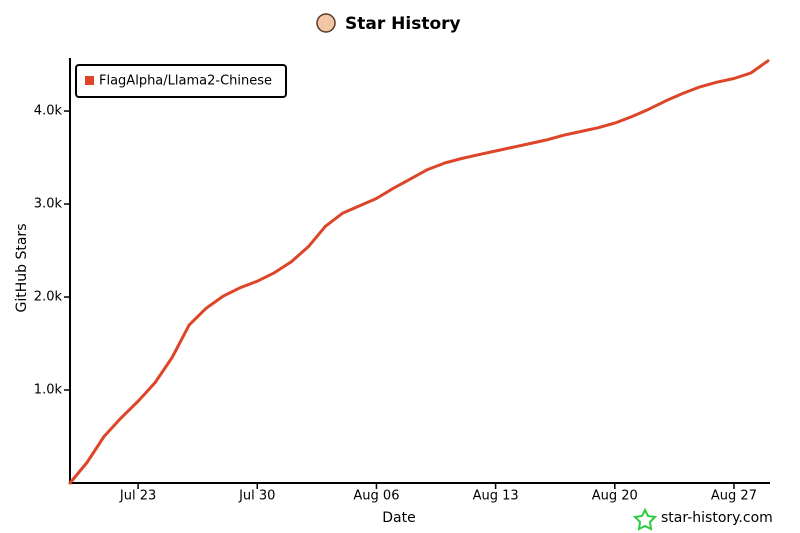 Image resolution: width=800 pixels, height=533 pixels. Describe the element at coordinates (326, 23) in the screenshot. I see `logo` at that location.